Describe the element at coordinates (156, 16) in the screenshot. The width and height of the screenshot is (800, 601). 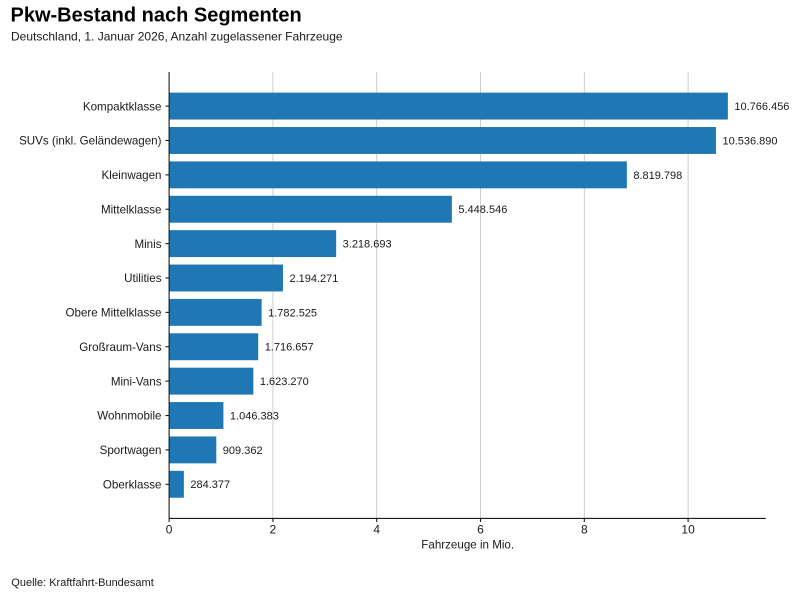
I see `svg-text: Pkw-Bestand nach Segmenten` at that location.